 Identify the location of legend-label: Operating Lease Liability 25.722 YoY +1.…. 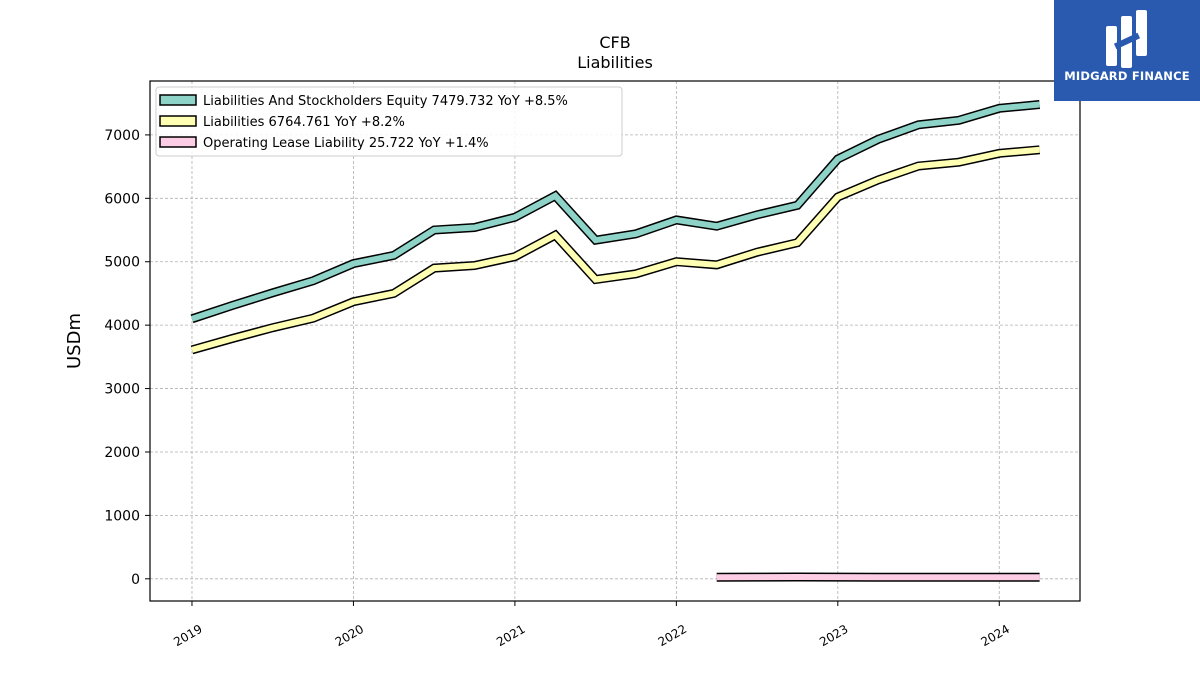
(346, 143).